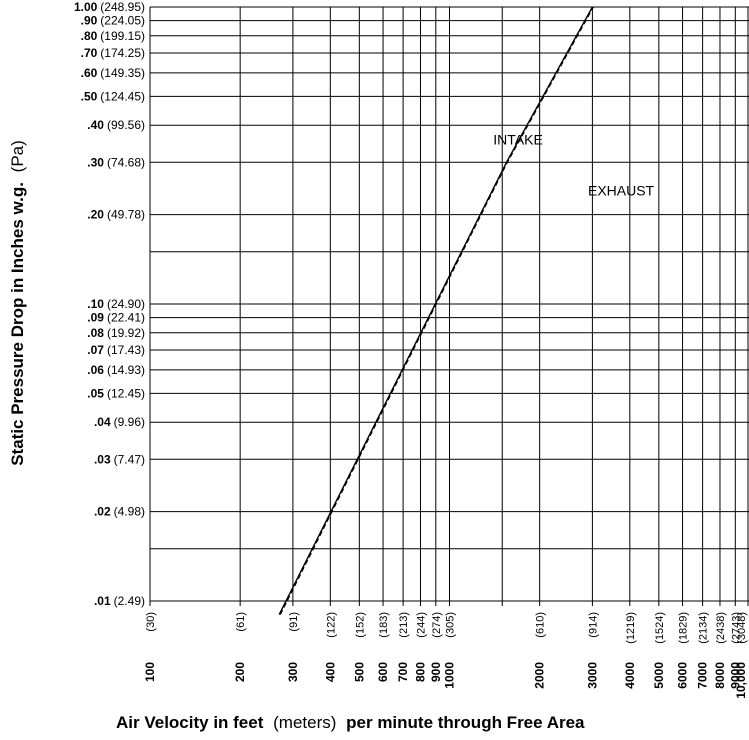 This screenshot has width=749, height=740. Describe the element at coordinates (403, 672) in the screenshot. I see `x-tick-value: 700` at that location.